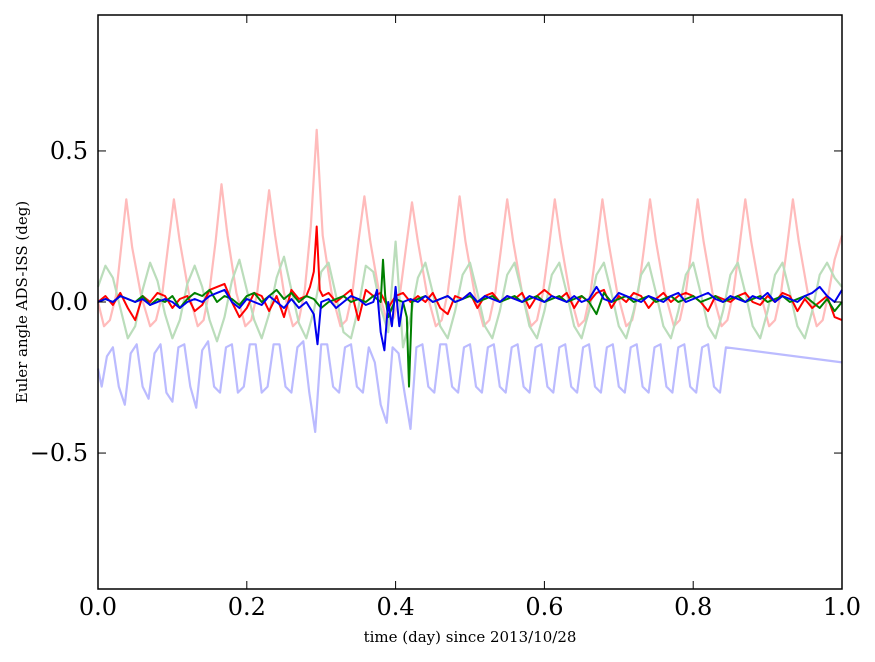 This screenshot has width=875, height=662. What do you see at coordinates (59, 453) in the screenshot?
I see `y-tick-label: −0.5` at bounding box center [59, 453].